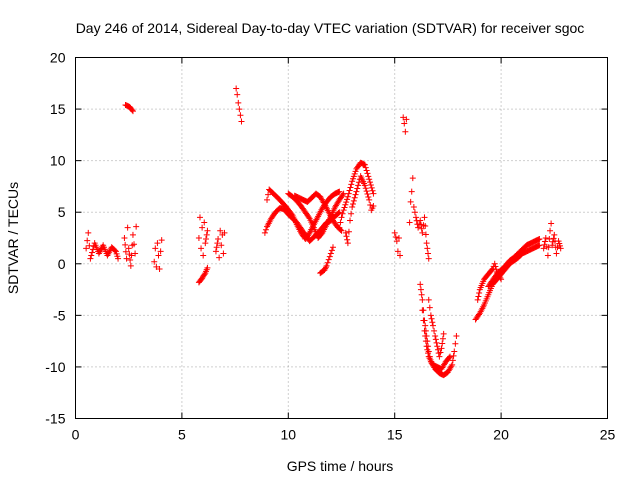 Image resolution: width=640 pixels, height=480 pixels. I want to click on x-tick-label: 15, so click(395, 435).